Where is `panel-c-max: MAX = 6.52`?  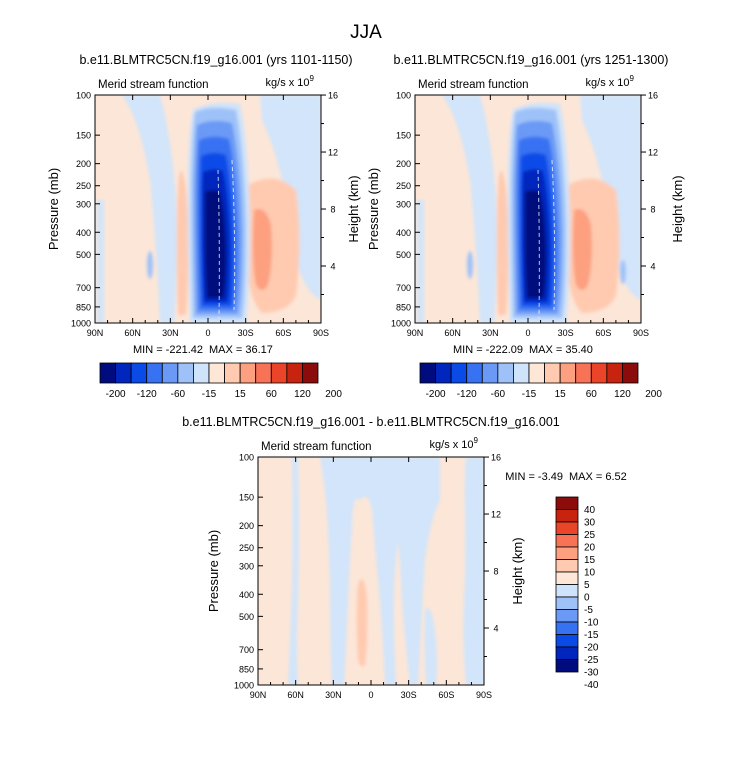 panel-c-max: MAX = 6.52 is located at coordinates (598, 477).